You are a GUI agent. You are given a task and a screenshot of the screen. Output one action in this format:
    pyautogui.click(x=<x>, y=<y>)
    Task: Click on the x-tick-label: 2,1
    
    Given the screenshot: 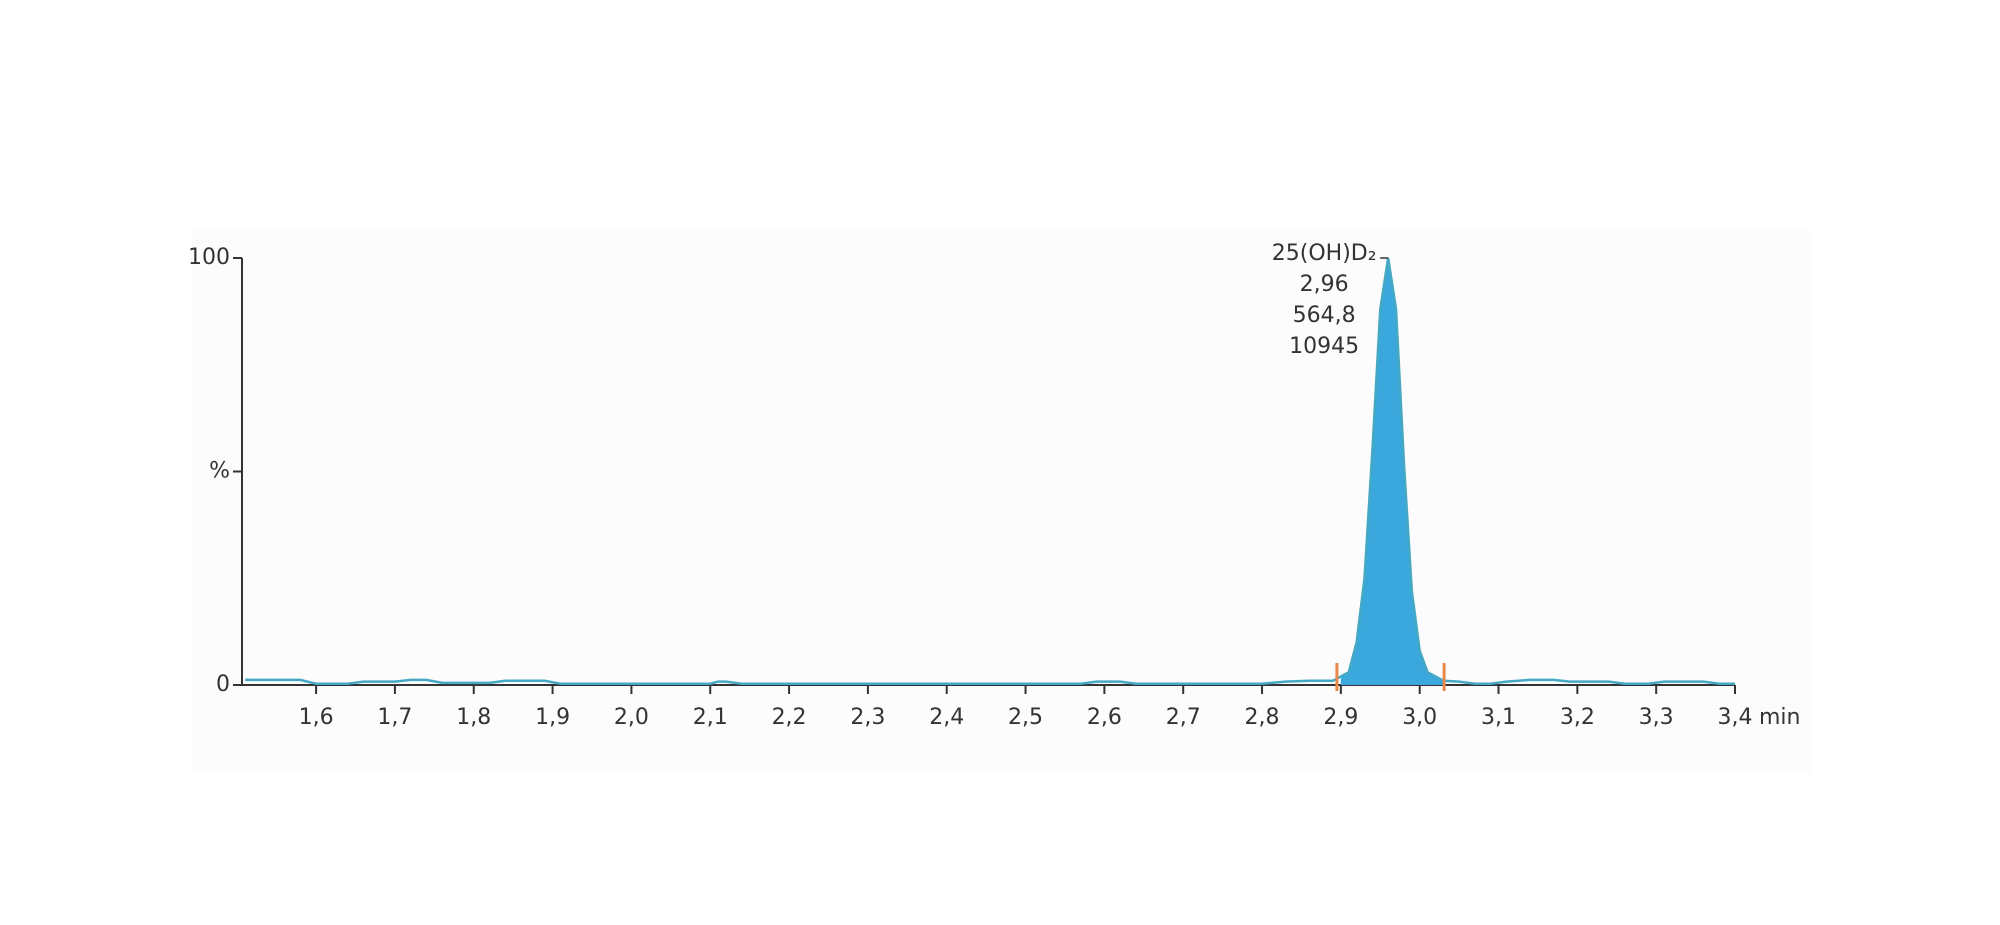 What is the action you would take?
    pyautogui.click(x=710, y=717)
    